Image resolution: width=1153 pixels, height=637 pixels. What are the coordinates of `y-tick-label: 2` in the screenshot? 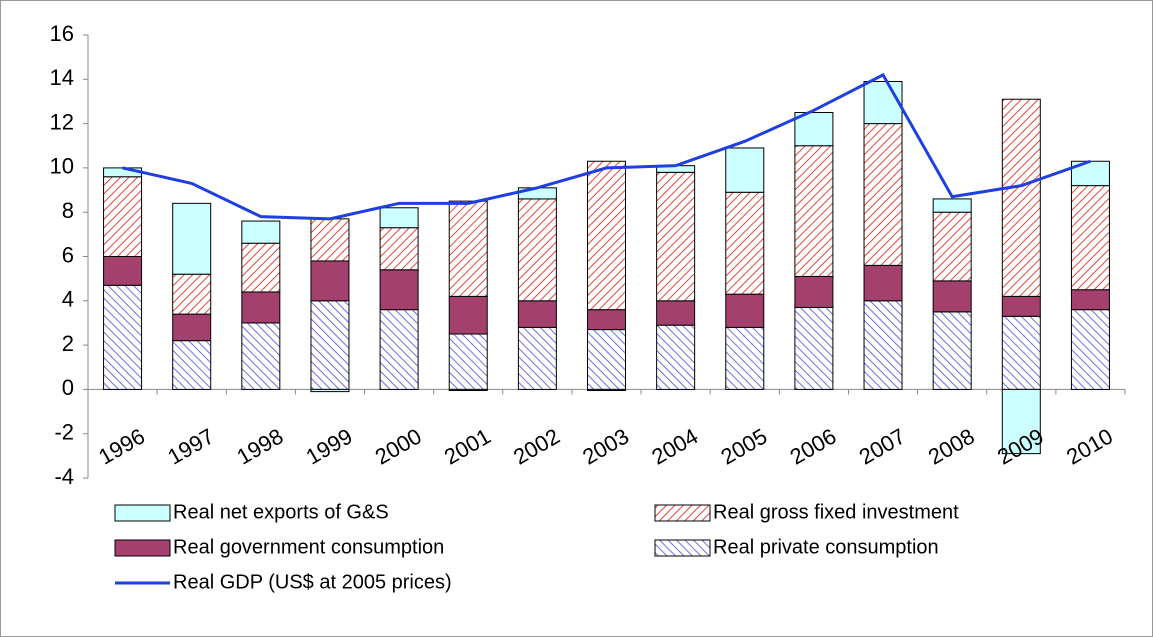 It's located at (68, 343).